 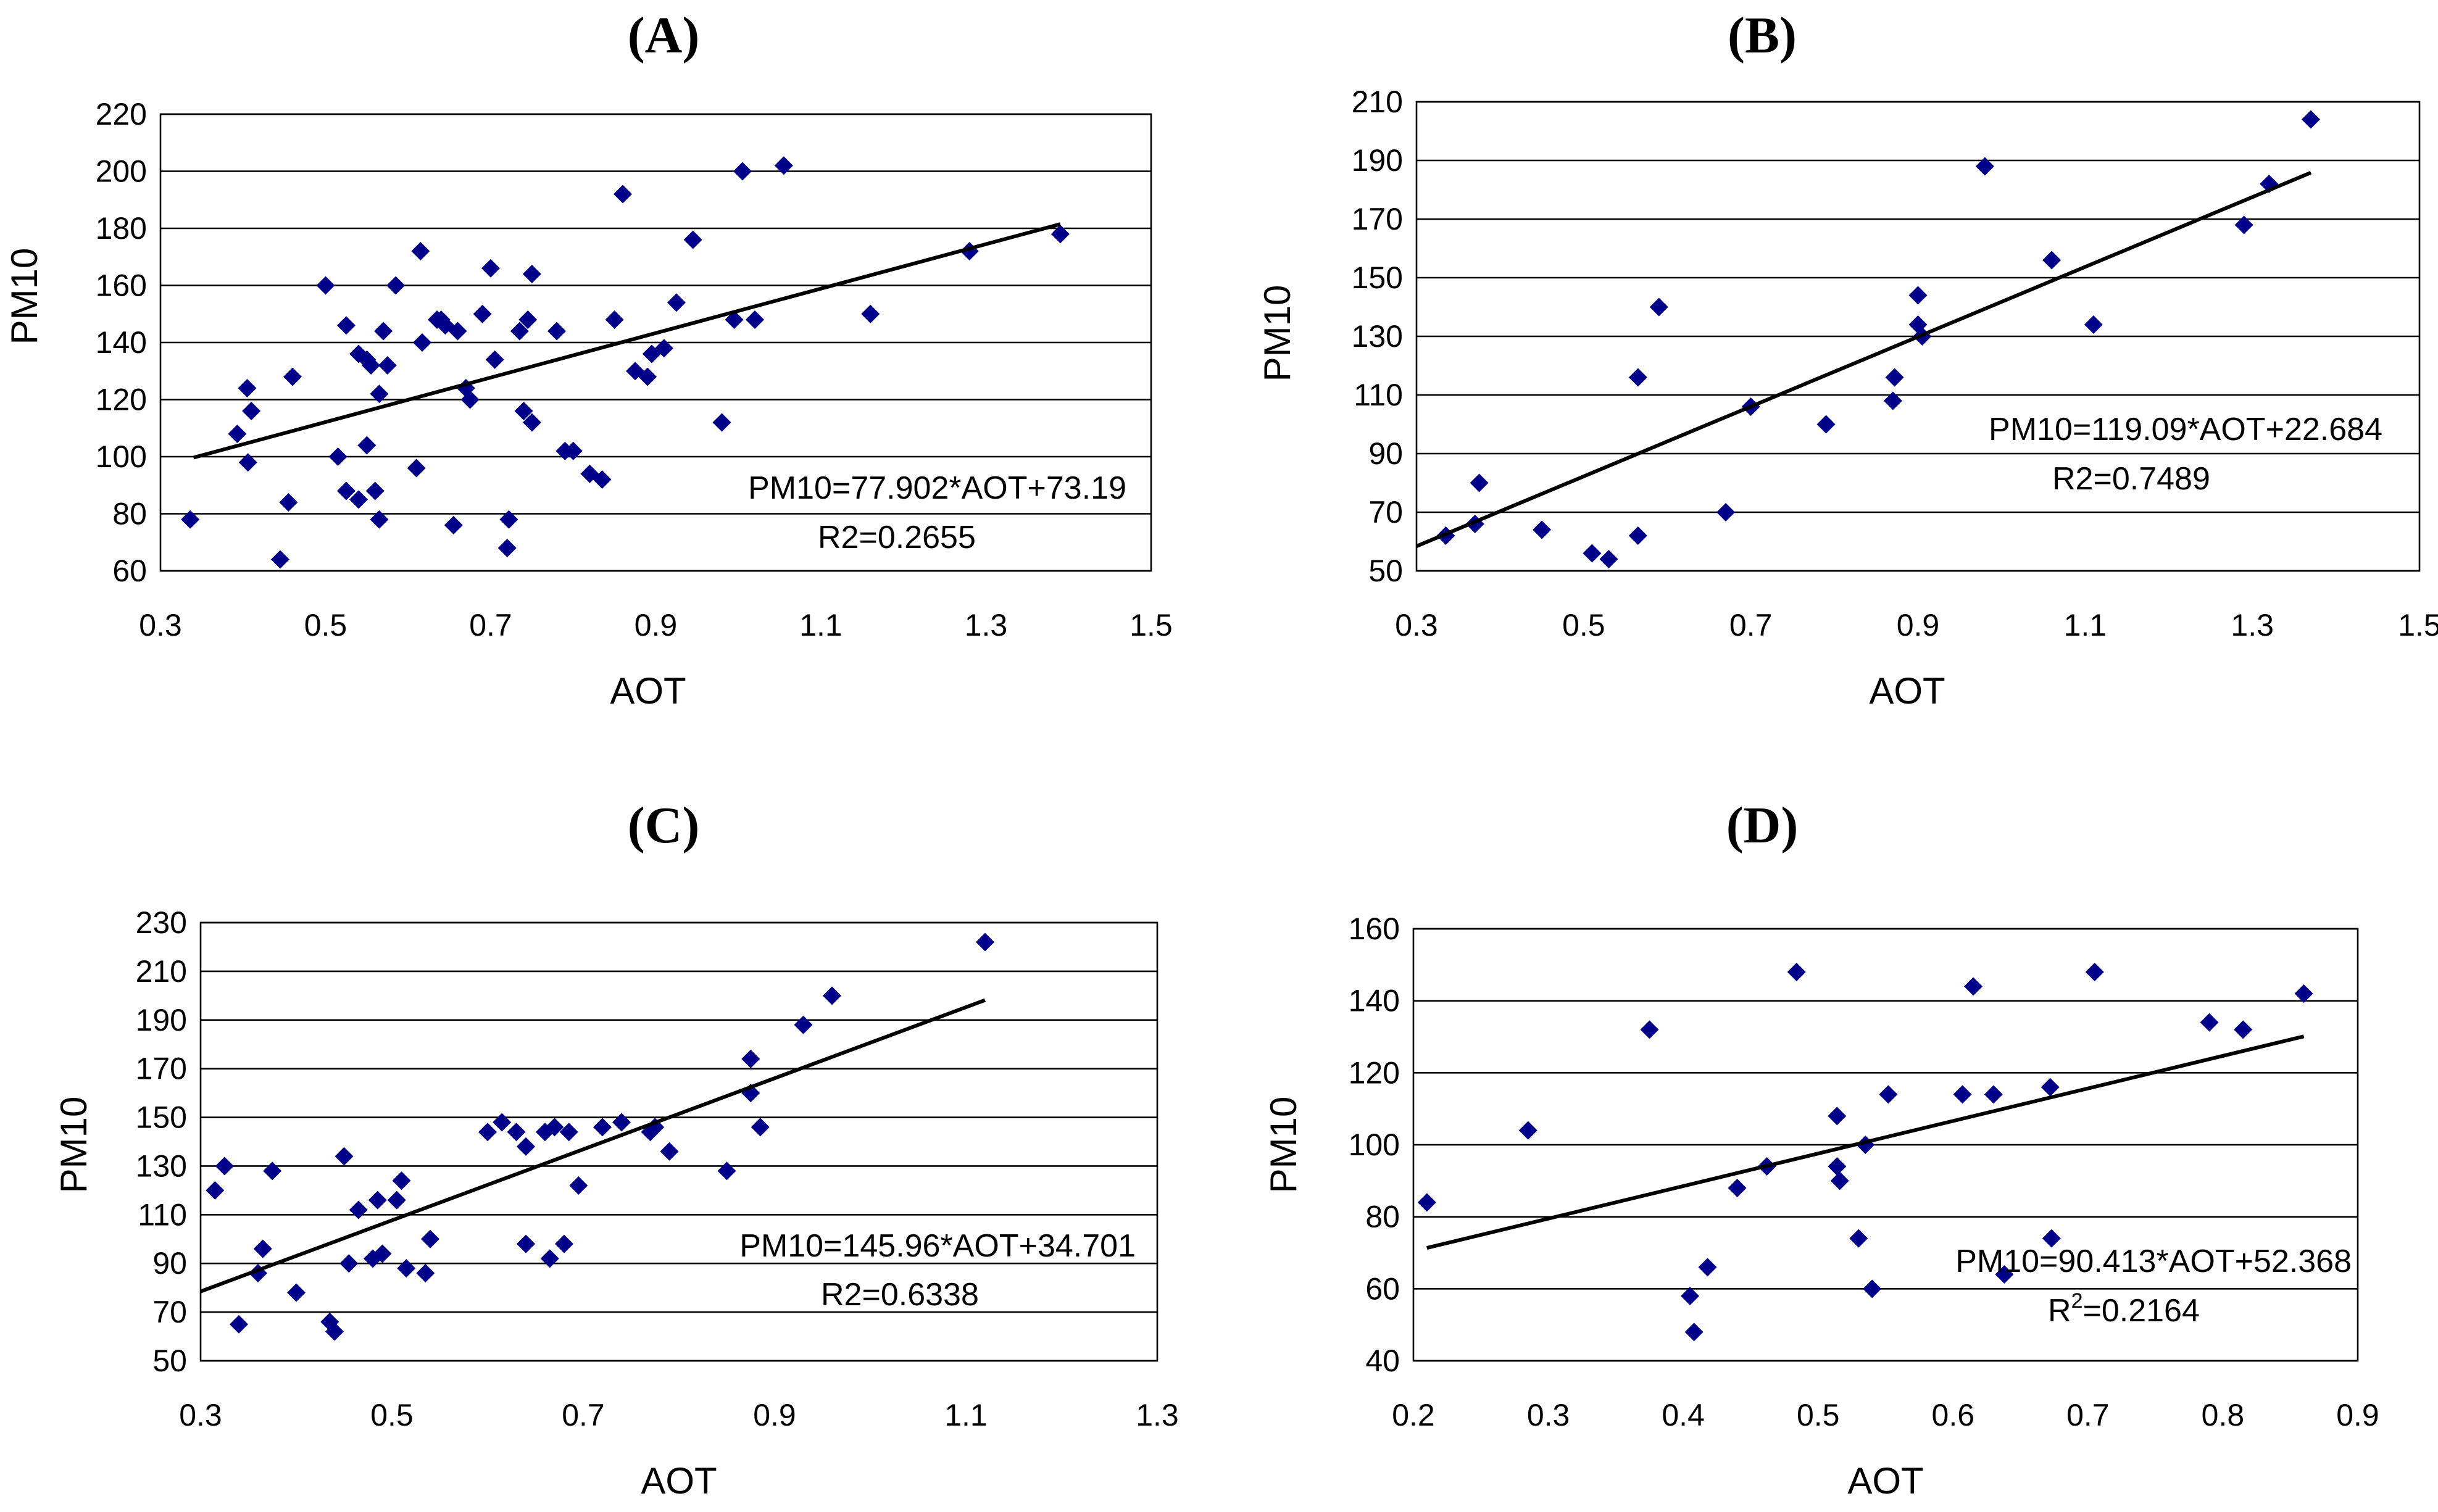 I want to click on y-tick-label: 90, so click(x=1385, y=453).